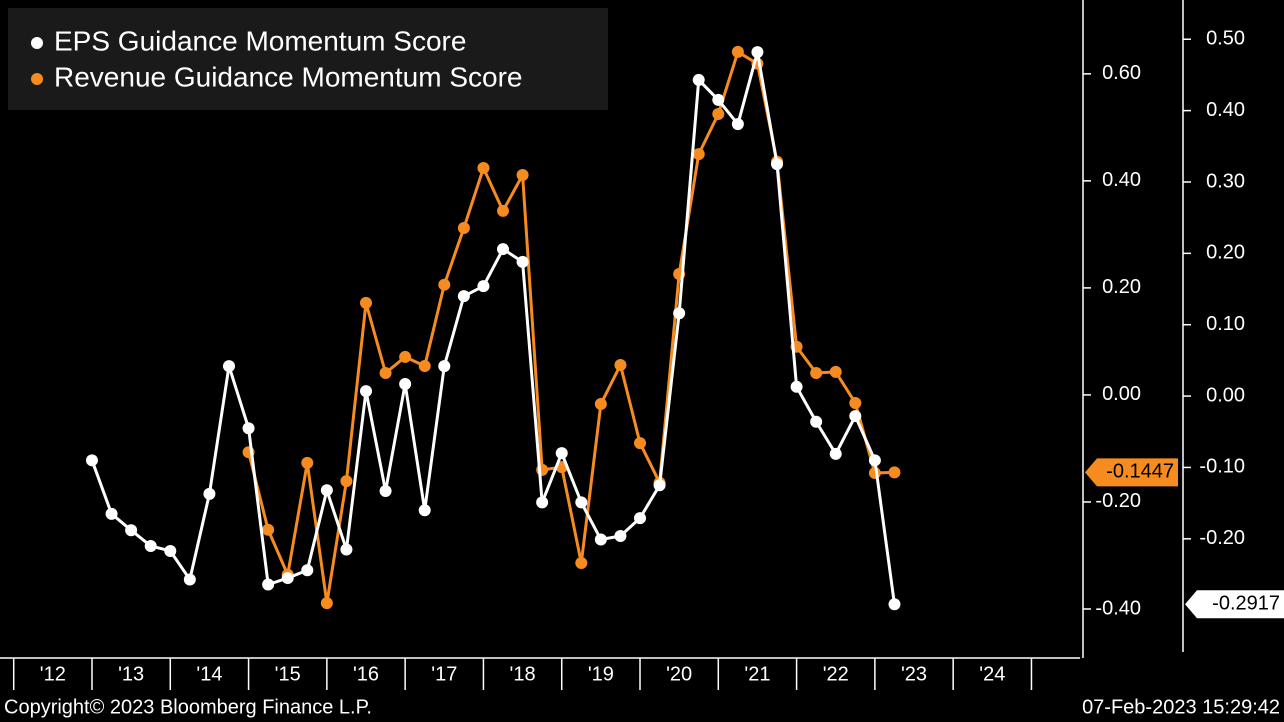 The height and width of the screenshot is (722, 1284). I want to click on y-tick-label: 0.60, so click(1121, 73).